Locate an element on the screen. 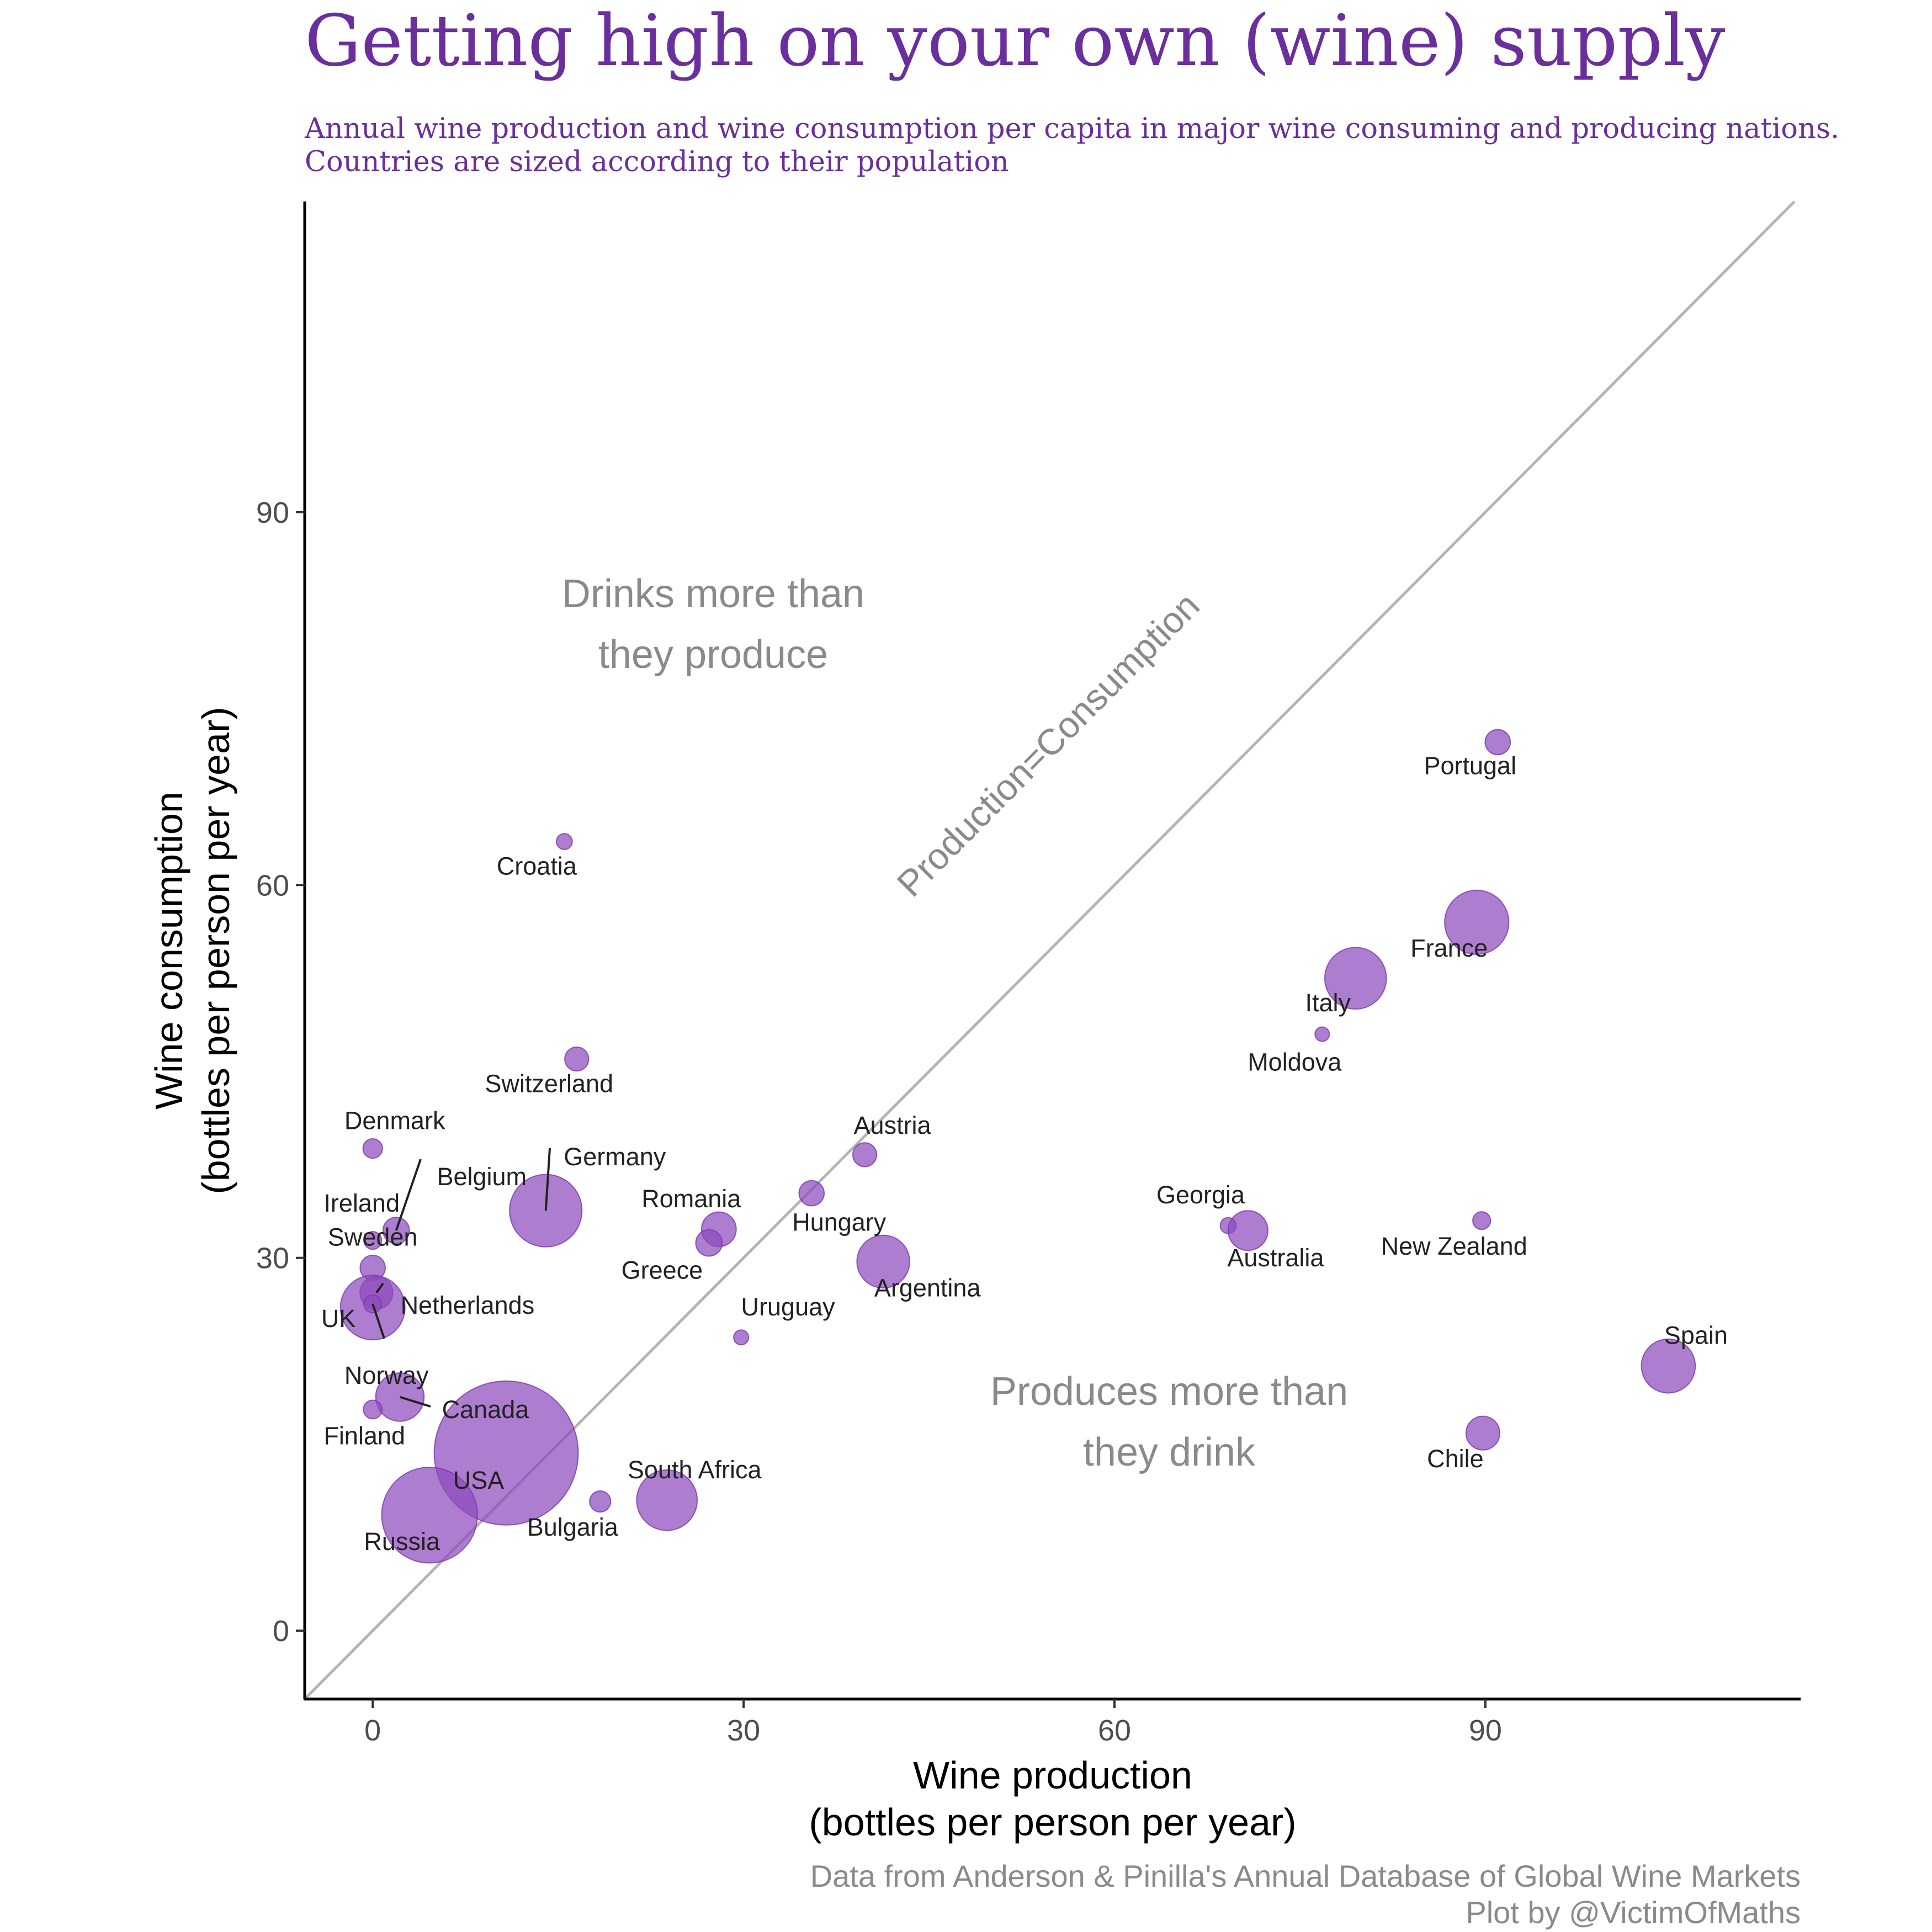  label-uk: UK is located at coordinates (339, 1318).